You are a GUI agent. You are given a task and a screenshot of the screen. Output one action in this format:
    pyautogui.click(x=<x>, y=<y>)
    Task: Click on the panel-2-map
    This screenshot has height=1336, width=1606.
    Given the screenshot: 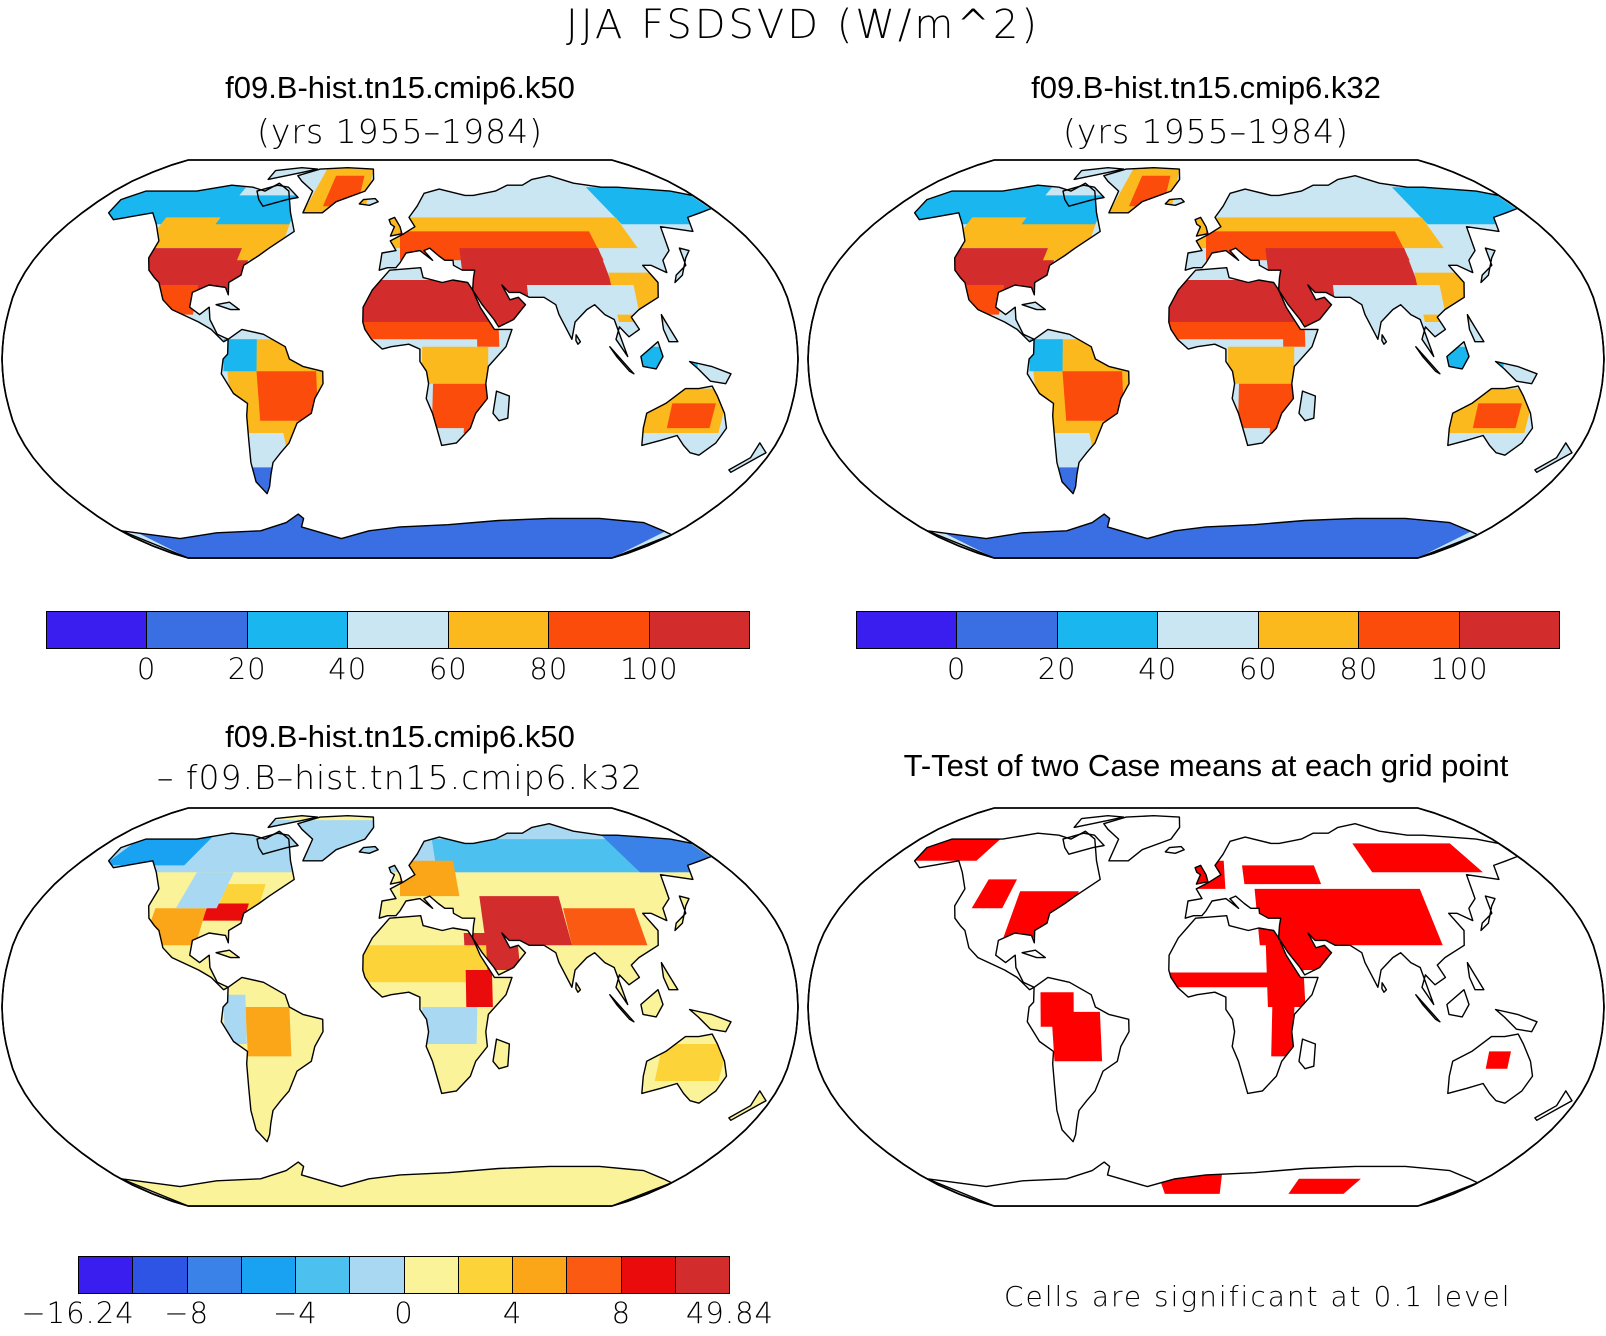 What is the action you would take?
    pyautogui.click(x=1206, y=359)
    